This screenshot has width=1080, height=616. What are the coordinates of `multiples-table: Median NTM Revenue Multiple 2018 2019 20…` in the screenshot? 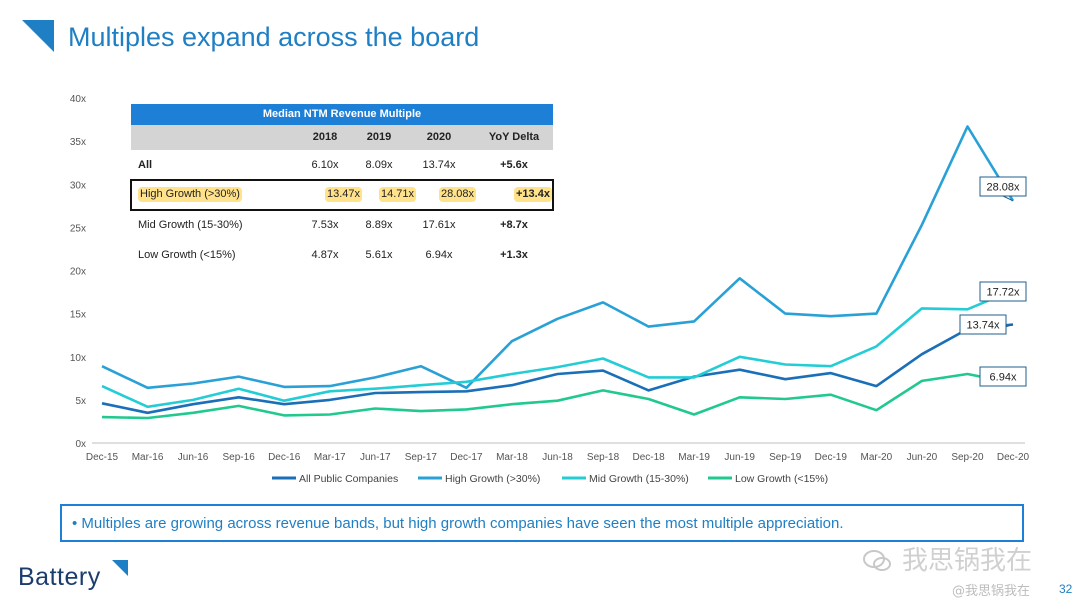 It's located at (342, 187).